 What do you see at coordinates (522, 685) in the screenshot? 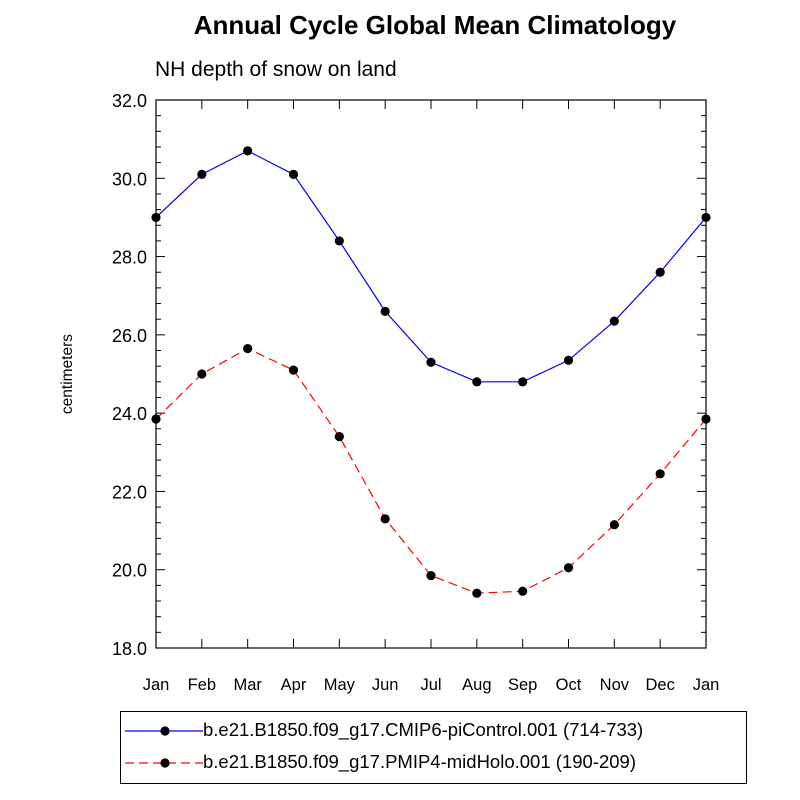
I see `x-tick-label: Sep` at bounding box center [522, 685].